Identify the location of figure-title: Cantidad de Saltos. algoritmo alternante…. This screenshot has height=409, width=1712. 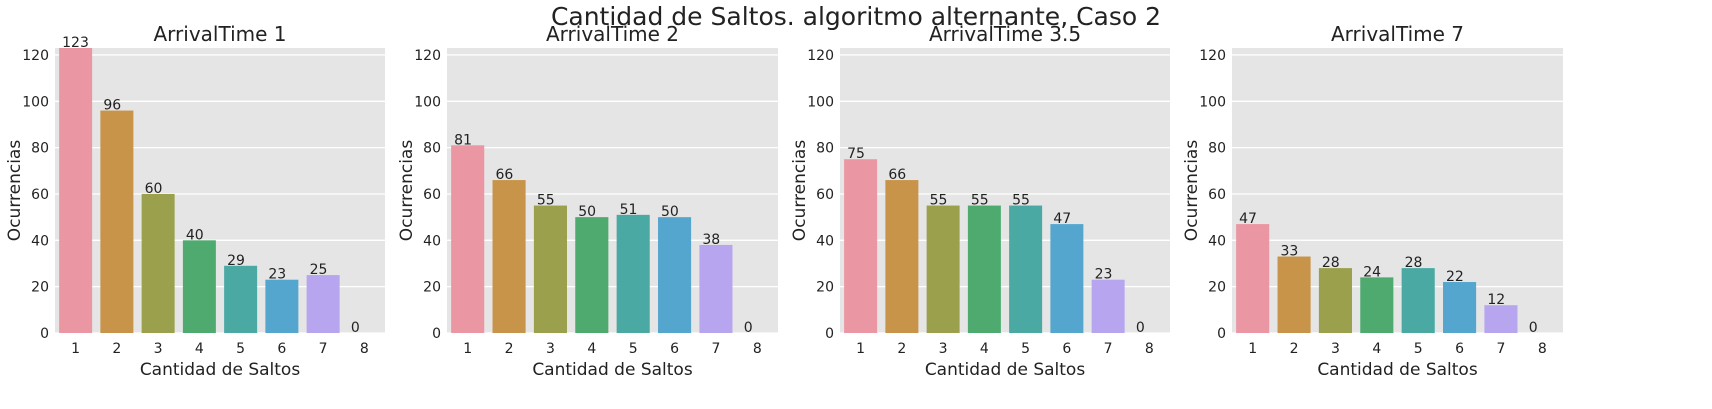
(856, 16).